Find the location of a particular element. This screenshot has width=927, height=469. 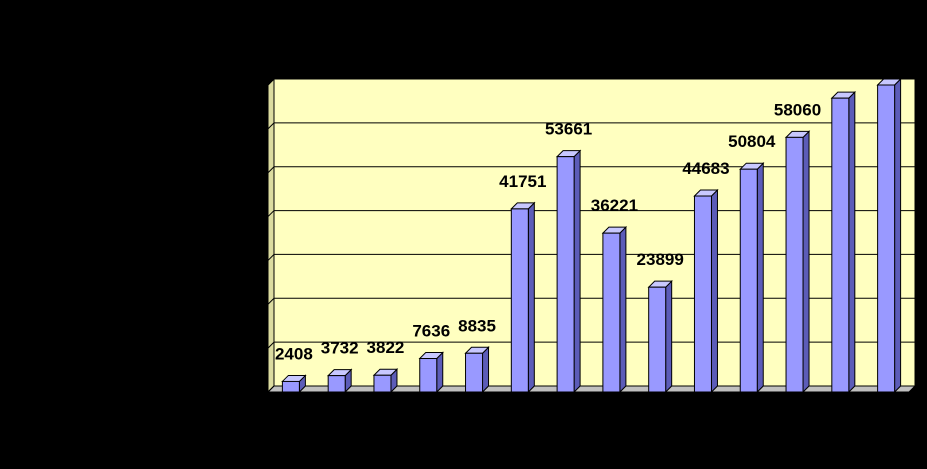

value-label: 2408 is located at coordinates (294, 353).